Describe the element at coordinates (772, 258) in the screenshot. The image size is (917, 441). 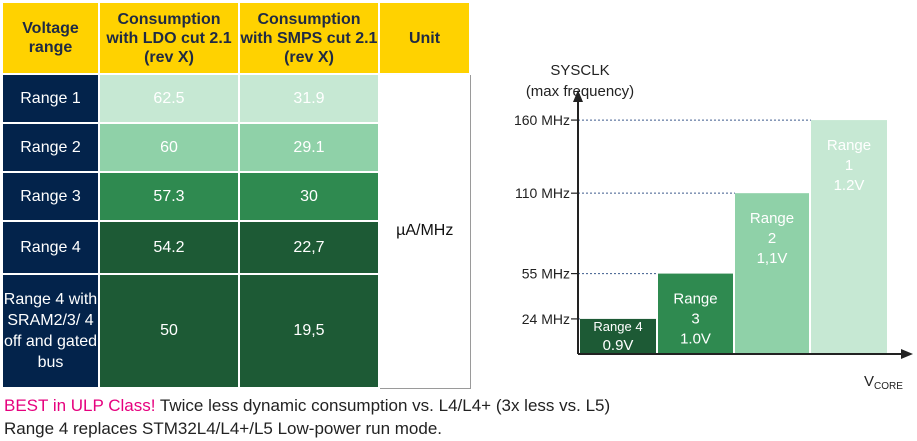
I see `bar-label: 1,1V` at that location.